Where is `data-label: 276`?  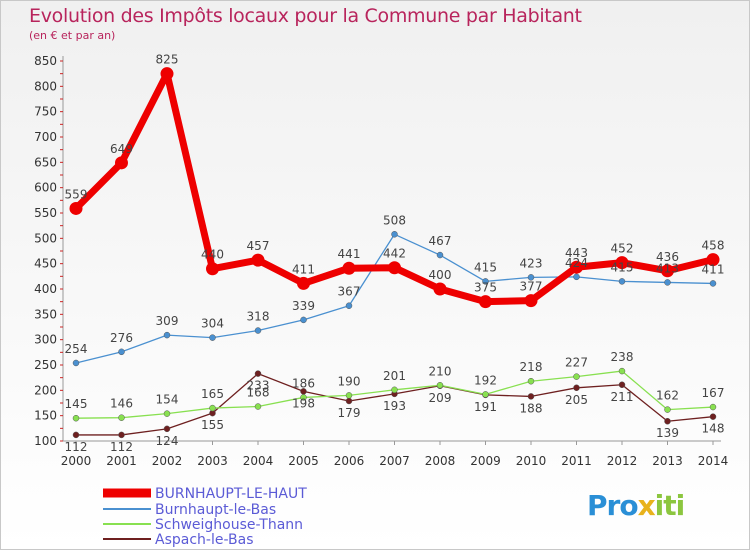 data-label: 276 is located at coordinates (121, 338).